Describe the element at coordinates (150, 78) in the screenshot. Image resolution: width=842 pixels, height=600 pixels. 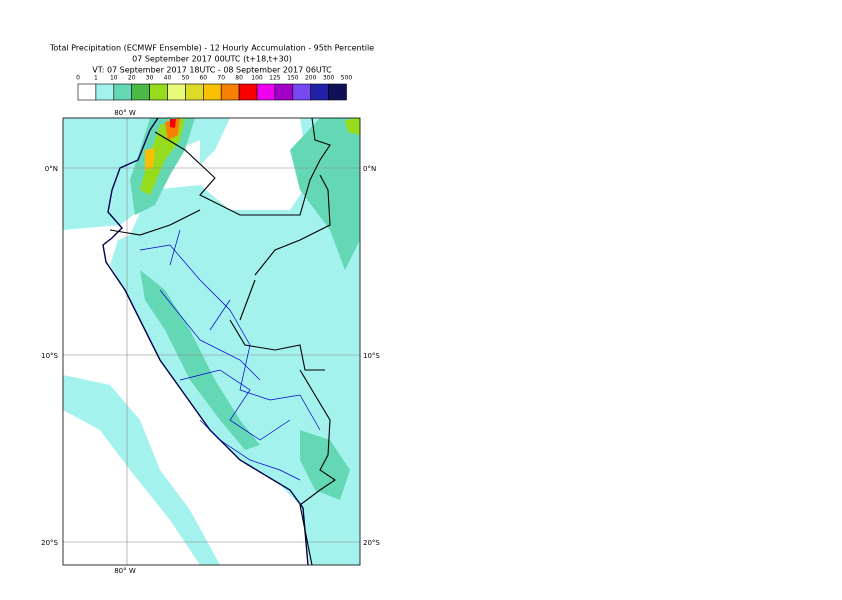
I see `colorbar-label: 30` at that location.